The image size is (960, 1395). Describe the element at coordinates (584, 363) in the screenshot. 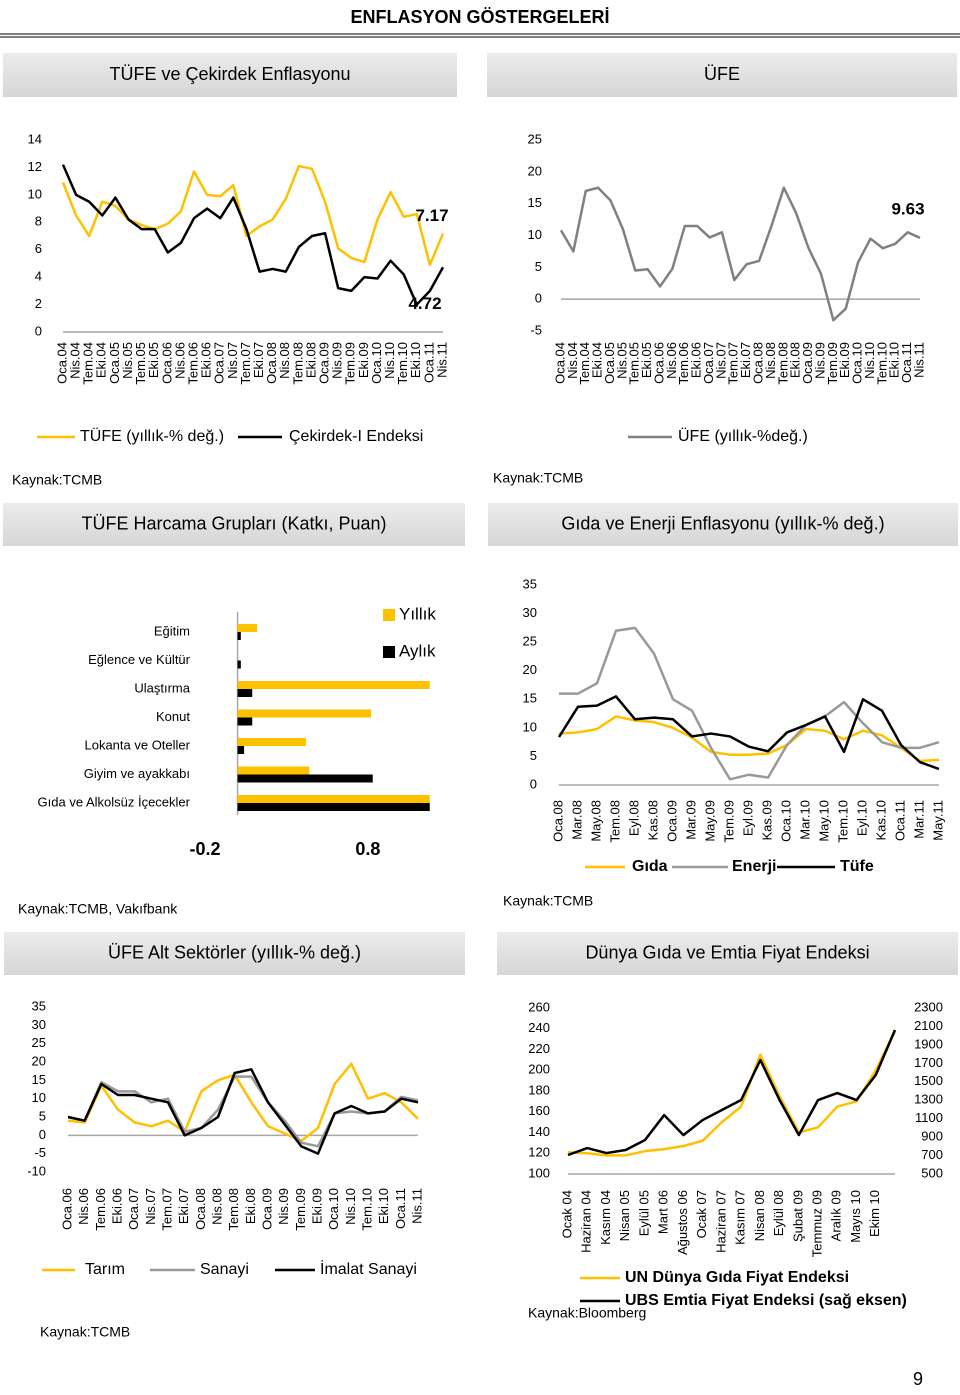

I see `x-tick-label: Tem.04` at that location.